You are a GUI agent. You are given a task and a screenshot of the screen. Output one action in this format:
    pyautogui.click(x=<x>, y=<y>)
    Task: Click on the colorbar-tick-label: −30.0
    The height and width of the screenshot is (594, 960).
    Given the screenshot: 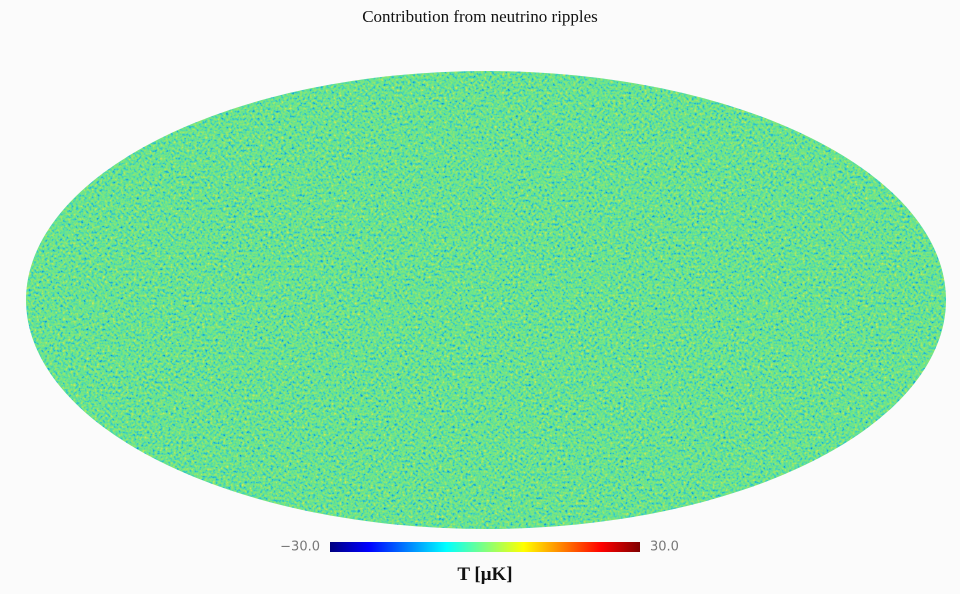 What is the action you would take?
    pyautogui.click(x=300, y=547)
    